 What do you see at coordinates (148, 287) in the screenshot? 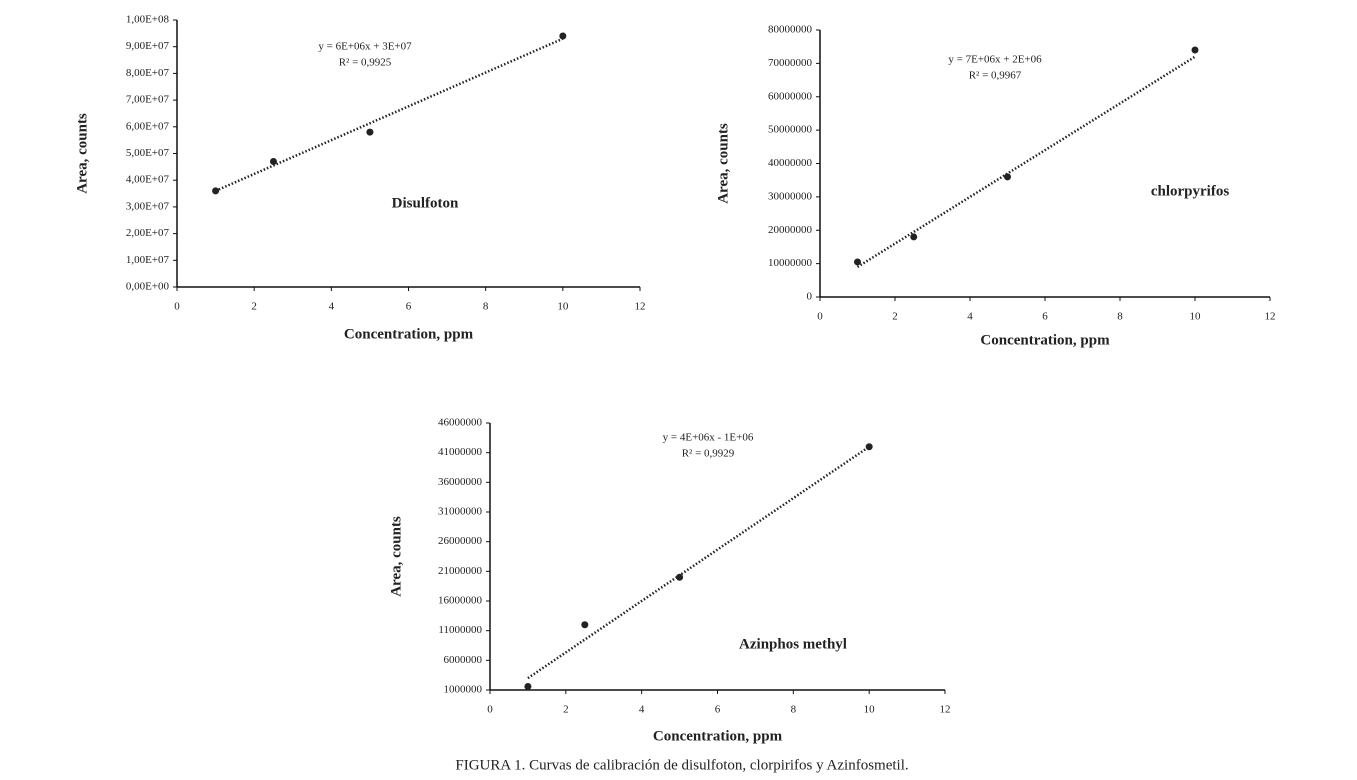
I see `y-tick-label: 0,00E+00` at bounding box center [148, 287].